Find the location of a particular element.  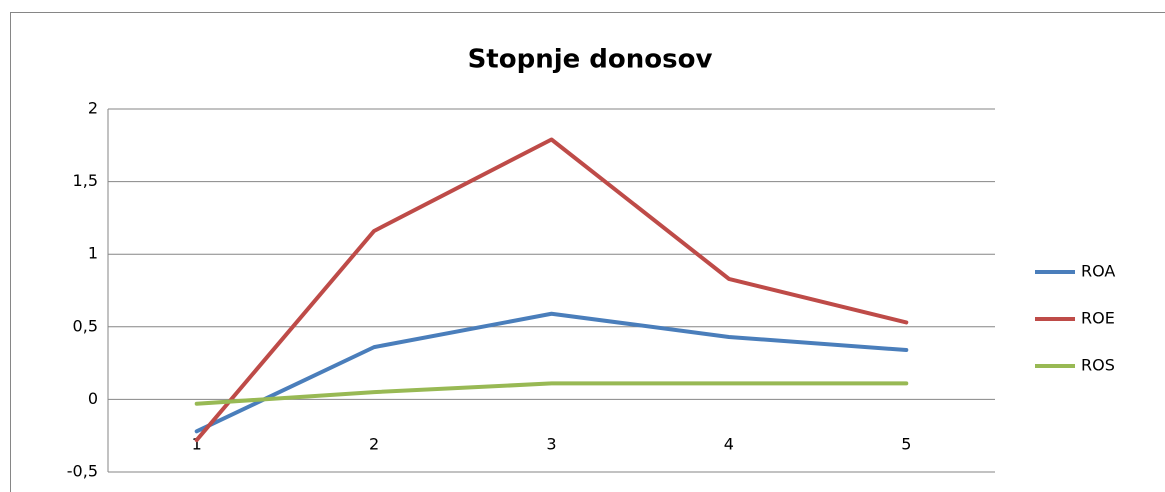

y-tick-label: 0 is located at coordinates (93, 398).